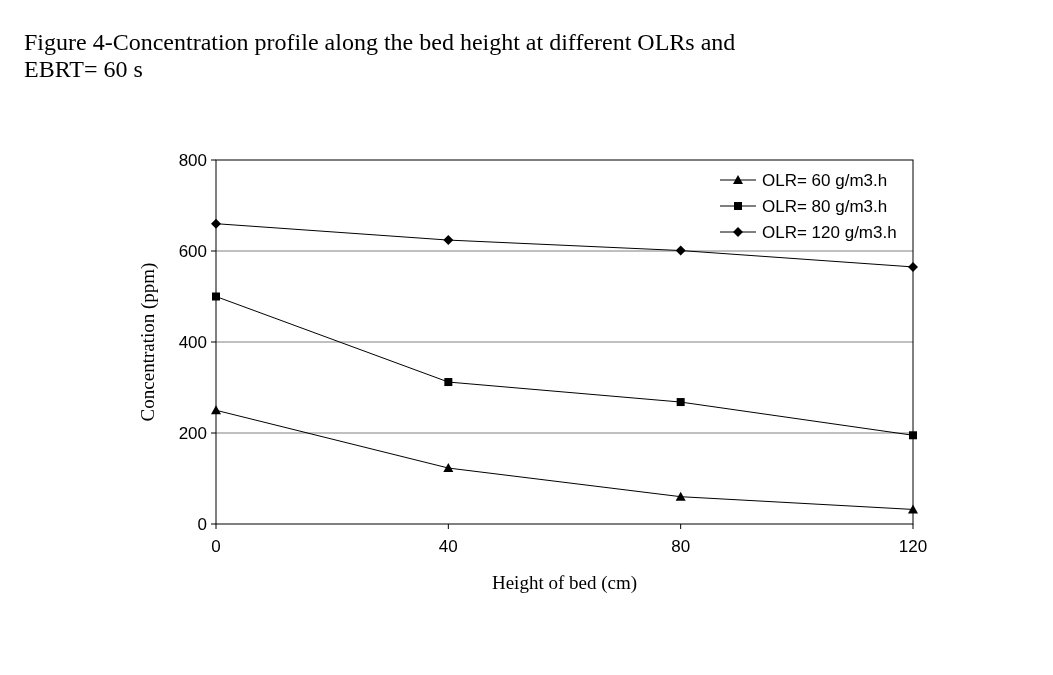  I want to click on chart-title: Figure 4-Concentration profile along the bed height at different OLRs and EBRT= 60 s, so click(380, 55).